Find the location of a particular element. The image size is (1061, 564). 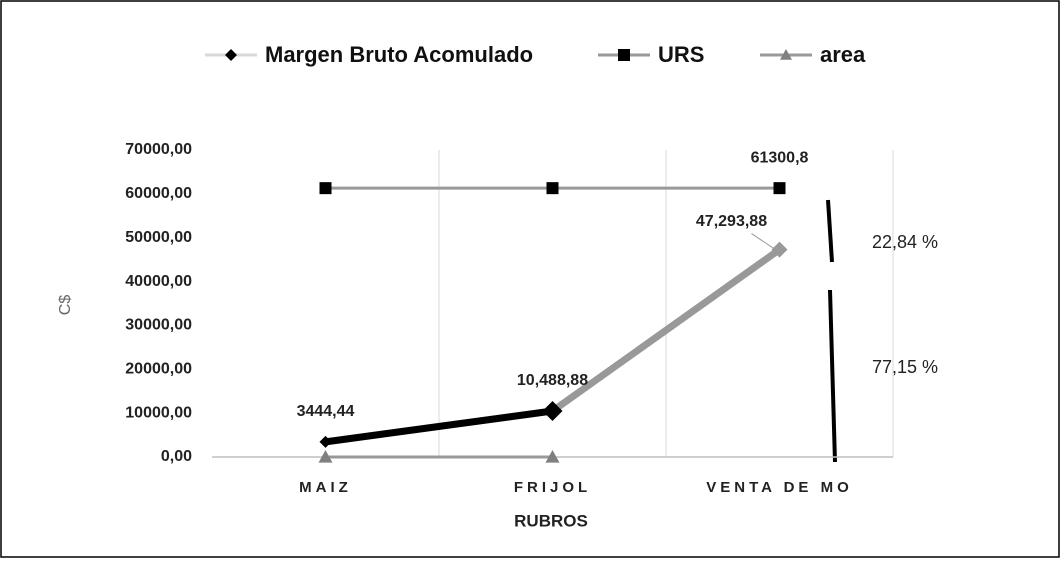

y-tick-label: 40000,00 is located at coordinates (158, 281).